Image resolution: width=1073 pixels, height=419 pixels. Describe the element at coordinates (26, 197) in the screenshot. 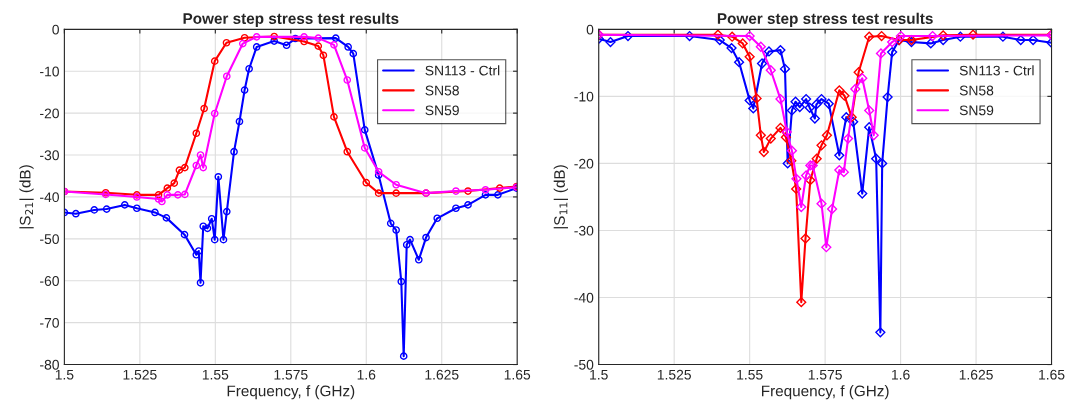

I see `y-axis-title: |S$_{21}$| (dB)` at that location.